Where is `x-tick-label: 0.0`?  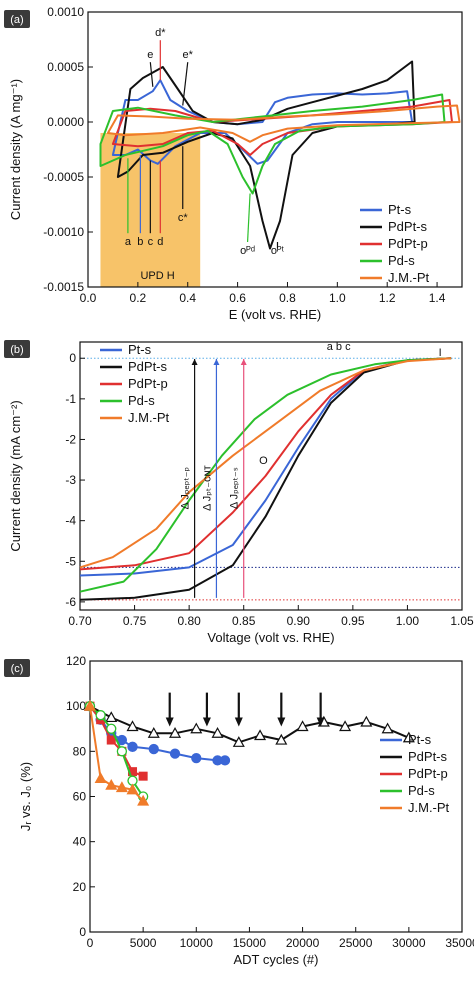
x-tick-label: 0.0 is located at coordinates (88, 298).